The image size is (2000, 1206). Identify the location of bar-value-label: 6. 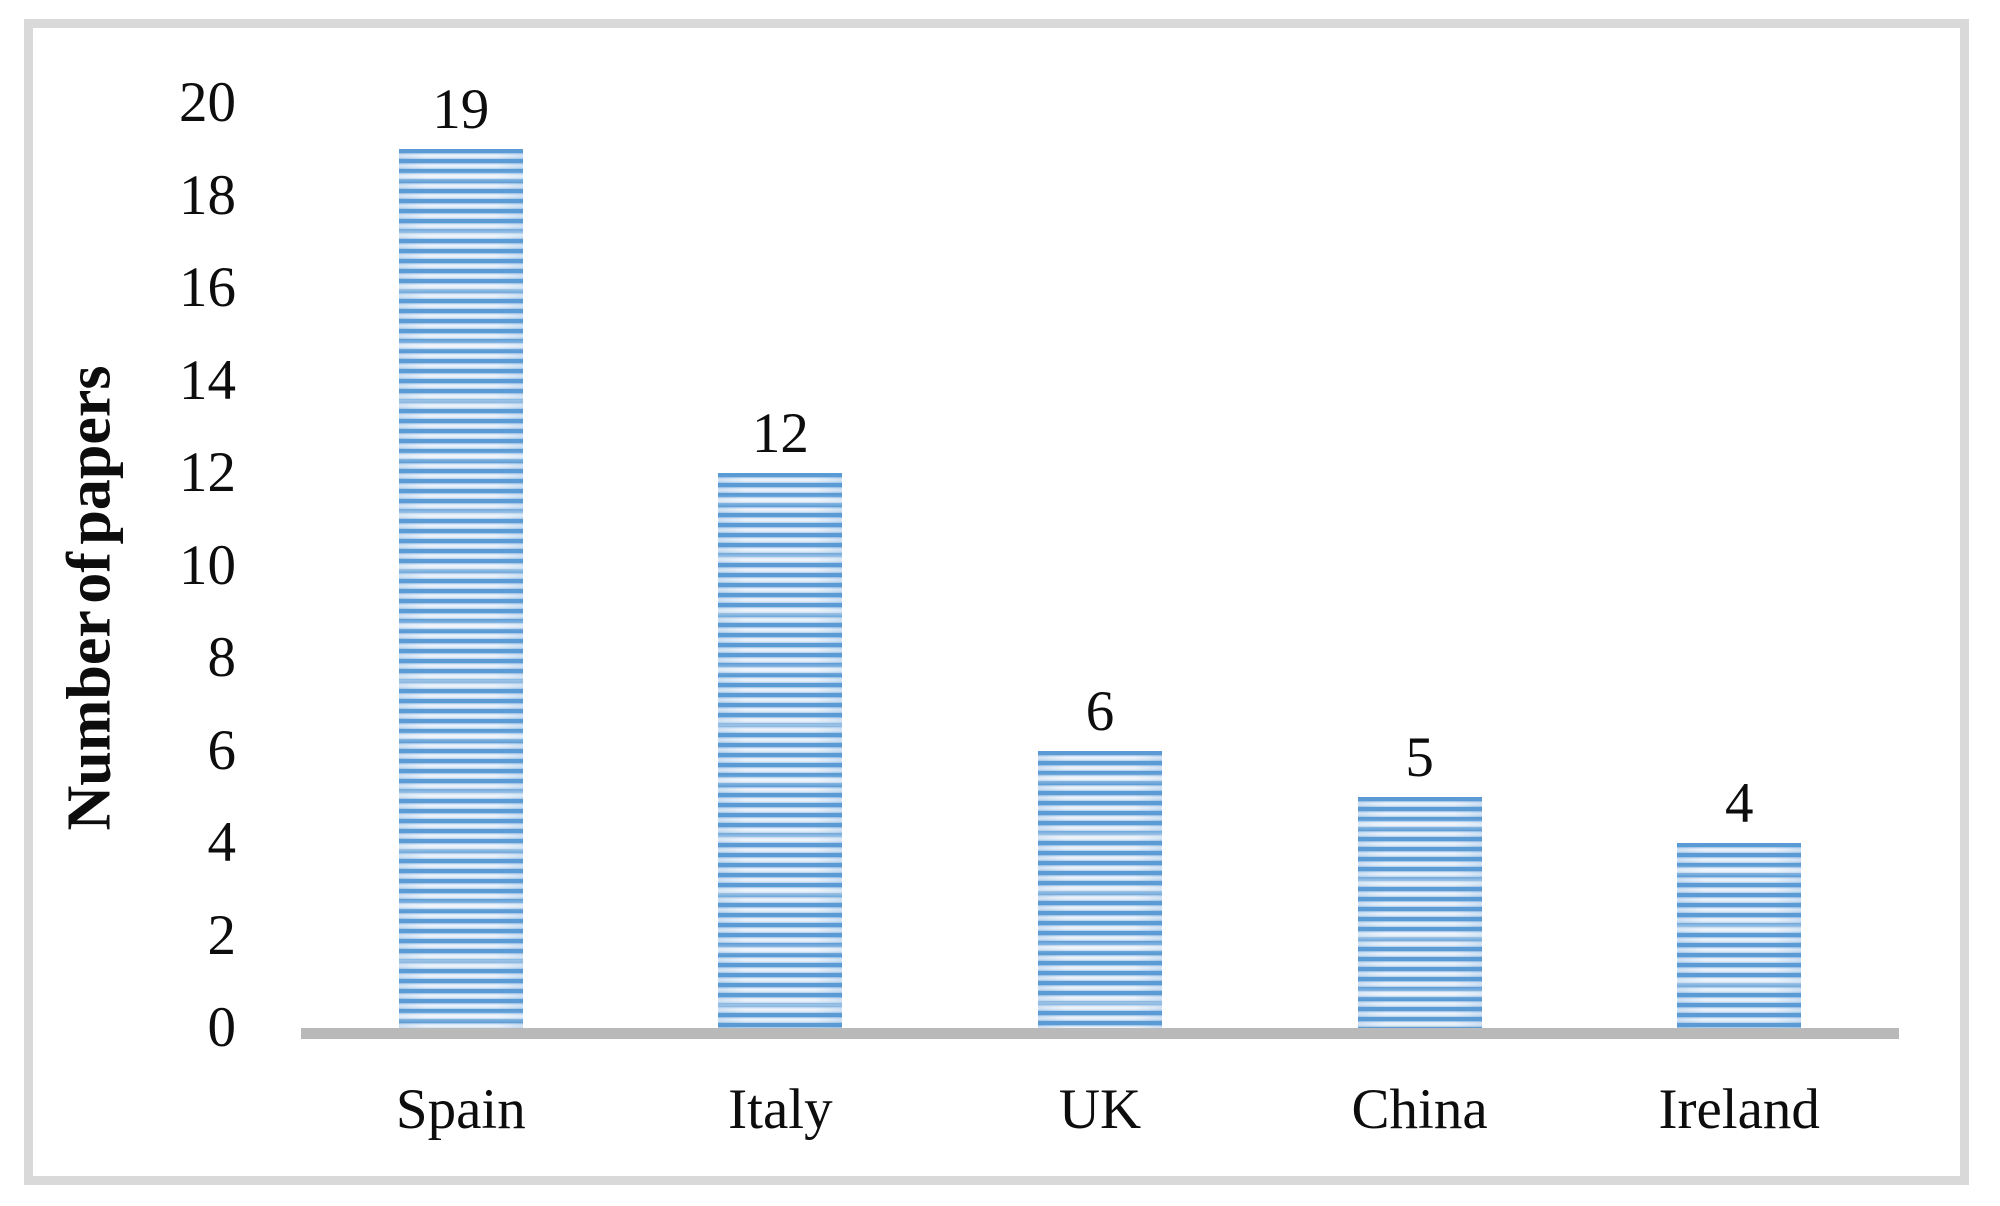
(1100, 711).